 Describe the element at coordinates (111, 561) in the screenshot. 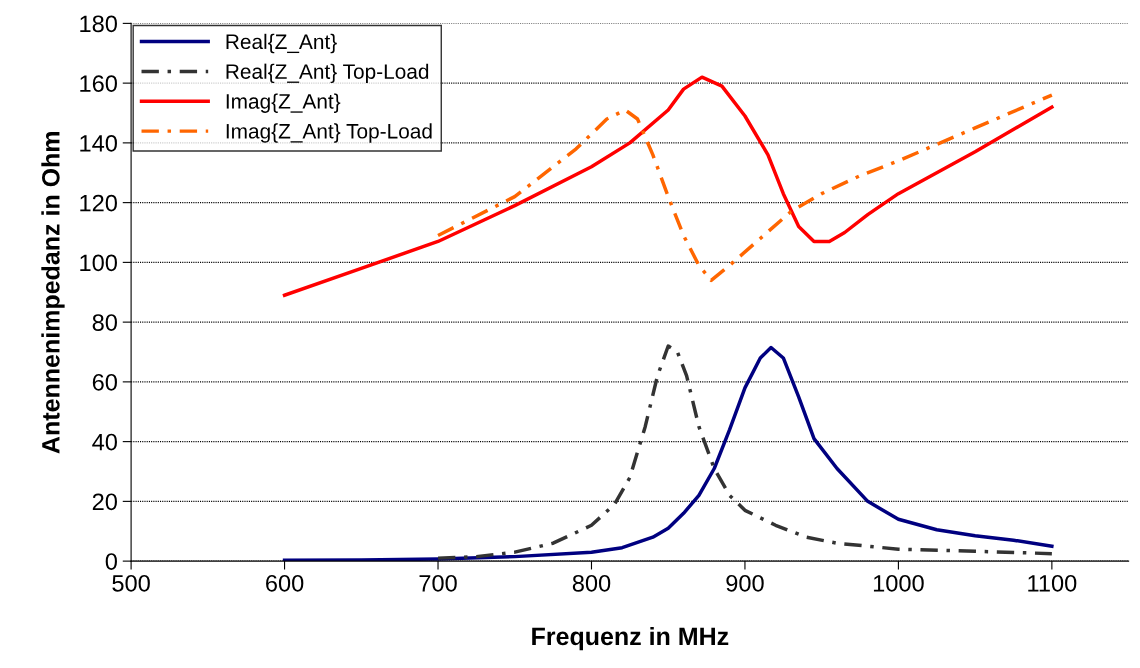

I see `y-tick-label: 0` at that location.